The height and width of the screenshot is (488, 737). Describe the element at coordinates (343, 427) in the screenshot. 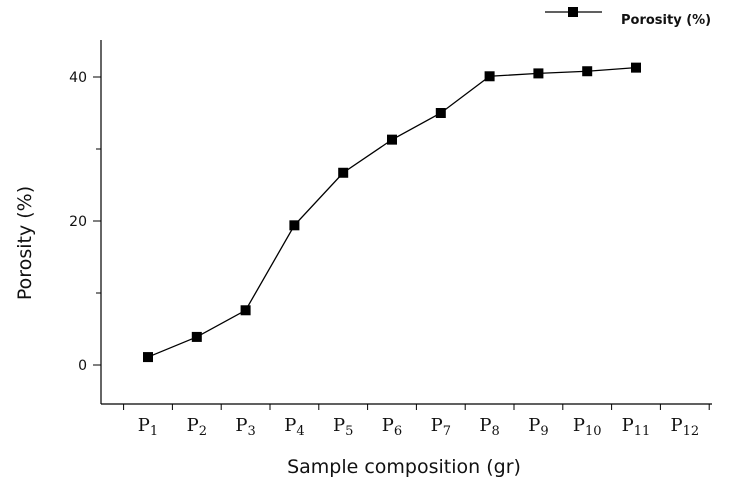

I see `x-tick-label: P5` at that location.